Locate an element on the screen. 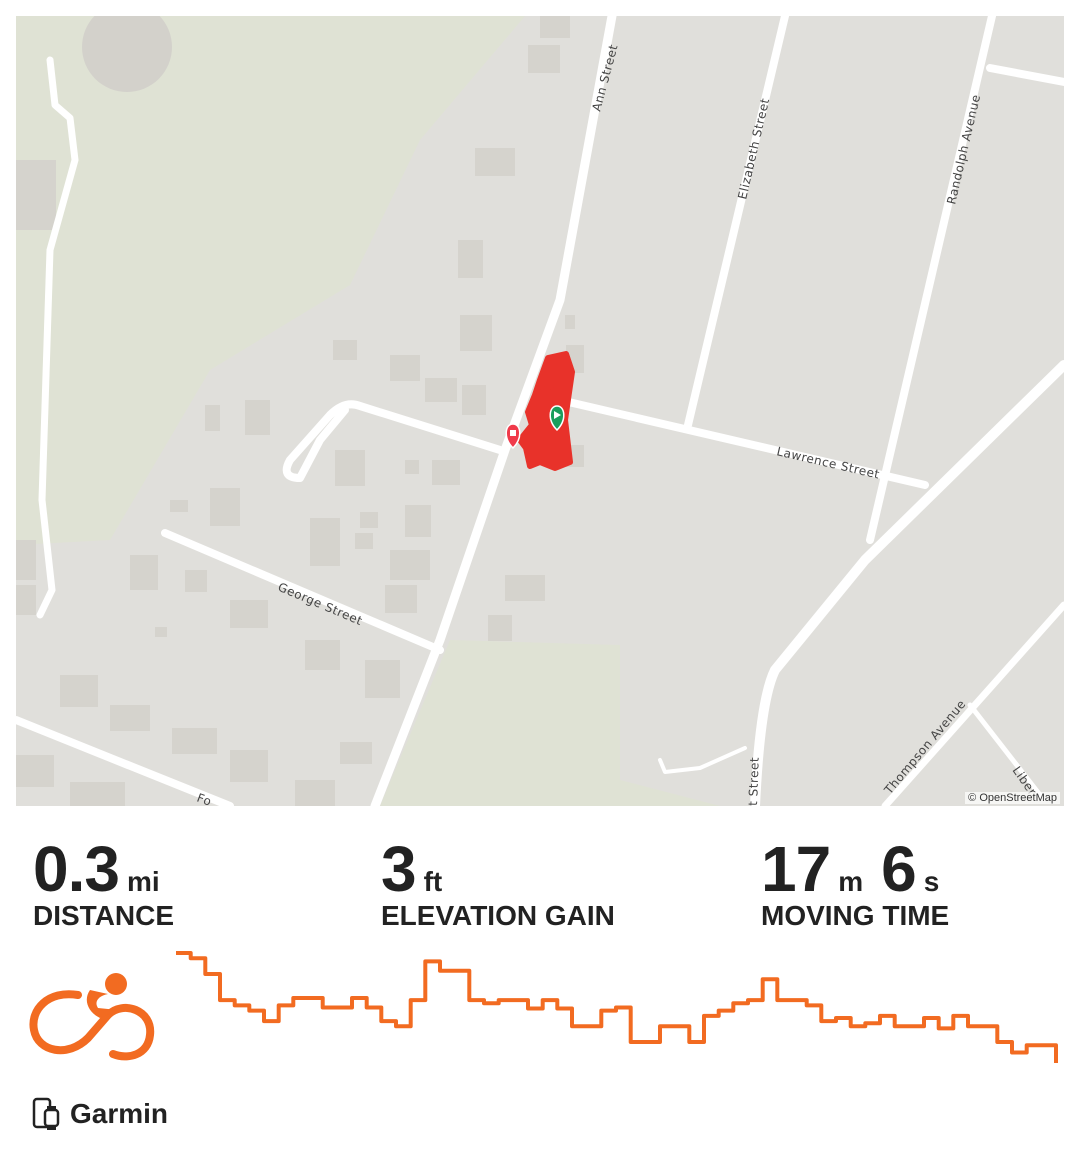 The height and width of the screenshot is (1160, 1080). device-info: Garmin is located at coordinates (100, 1114).